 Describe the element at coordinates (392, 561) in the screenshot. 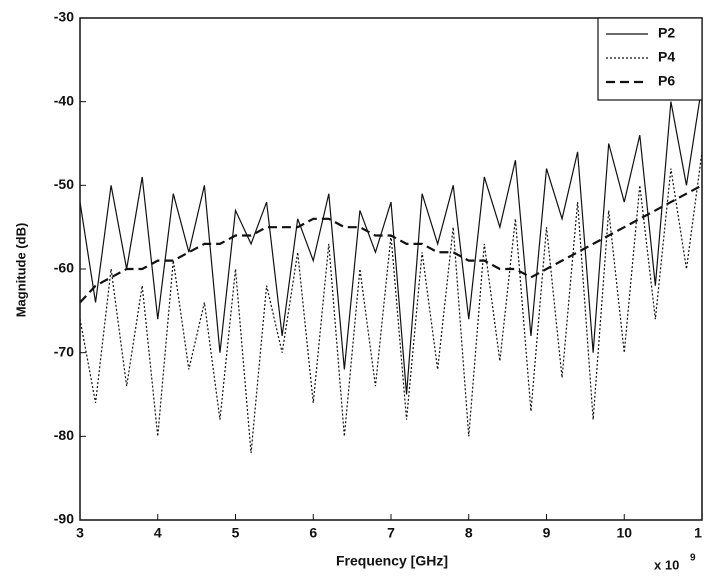

I see `x-axis-label: Frequency [GHz]` at that location.